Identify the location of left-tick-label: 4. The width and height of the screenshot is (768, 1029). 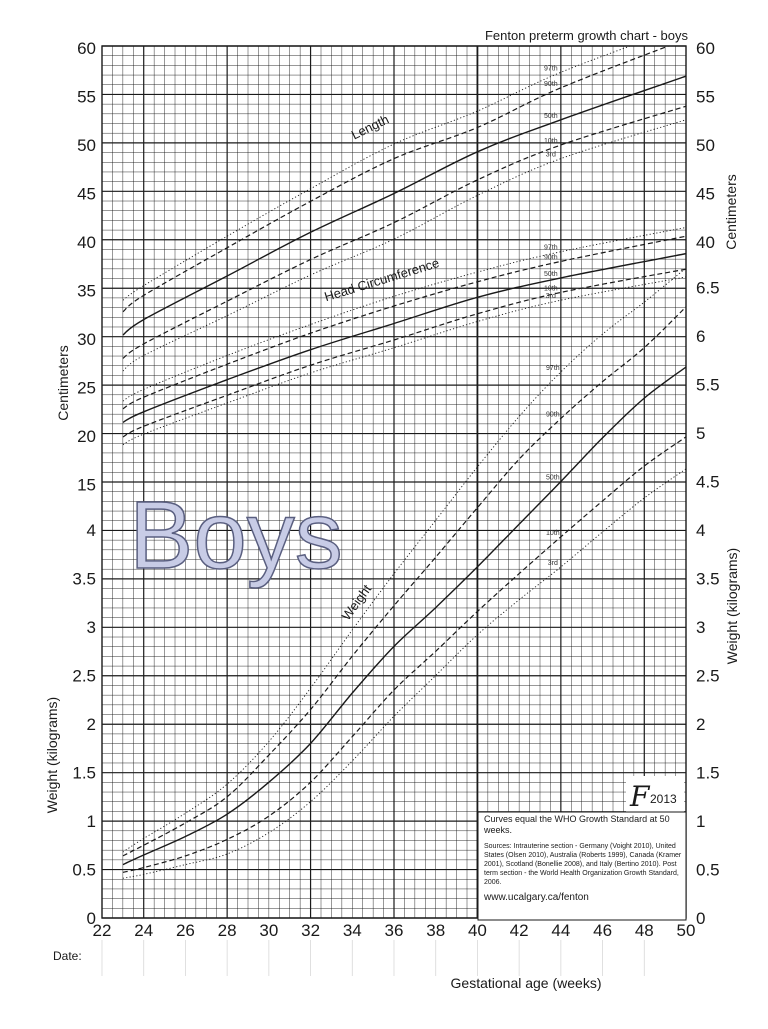
(91, 530).